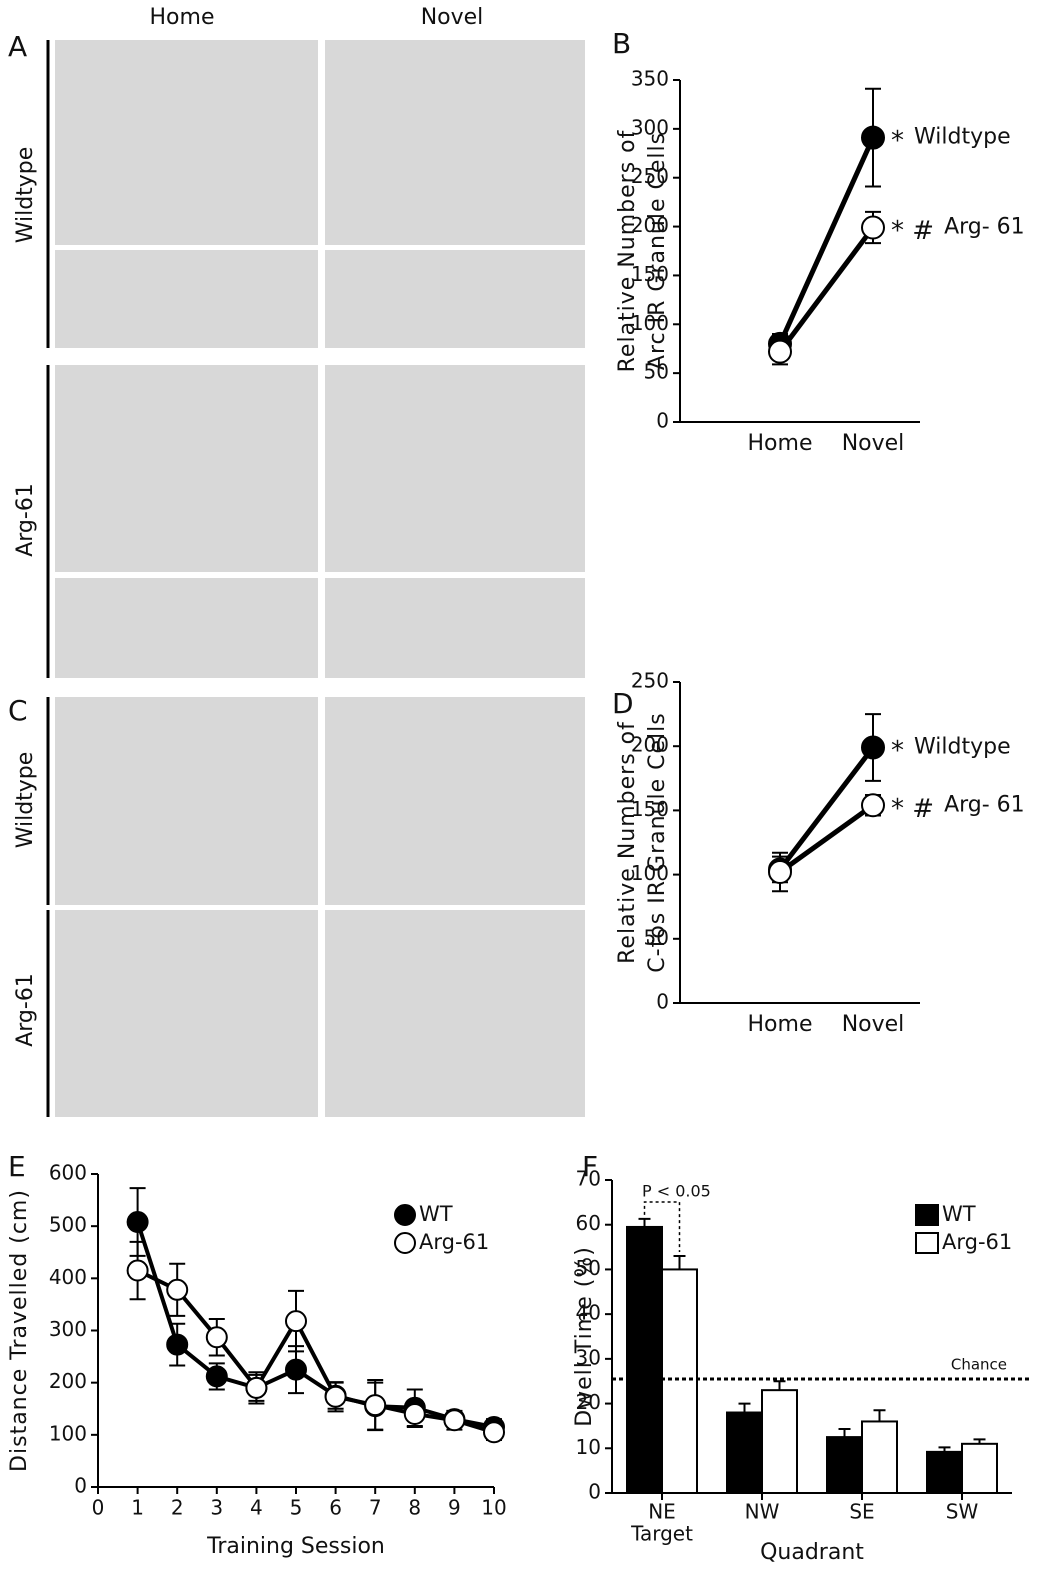 This screenshot has height=1570, width=1050. I want to click on x-tick-label: 10, so click(493, 1508).